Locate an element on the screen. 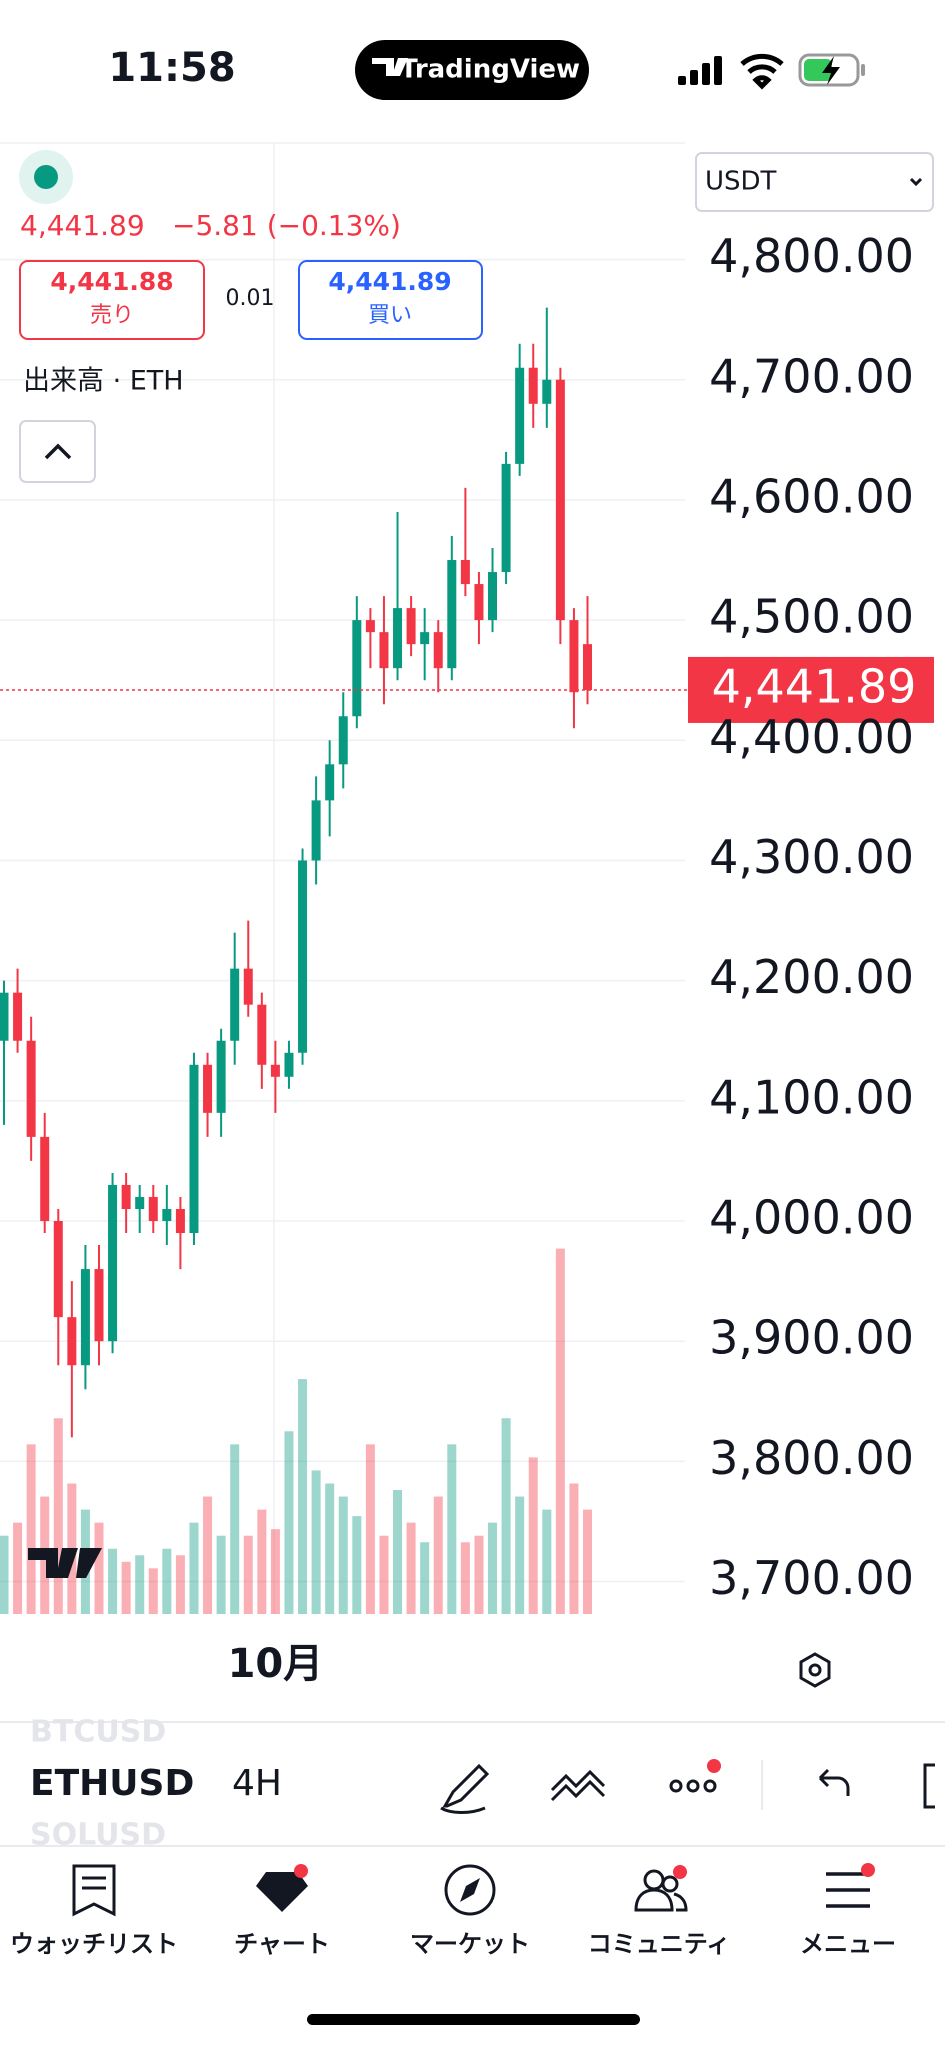  compass-needle is located at coordinates (470, 1890).